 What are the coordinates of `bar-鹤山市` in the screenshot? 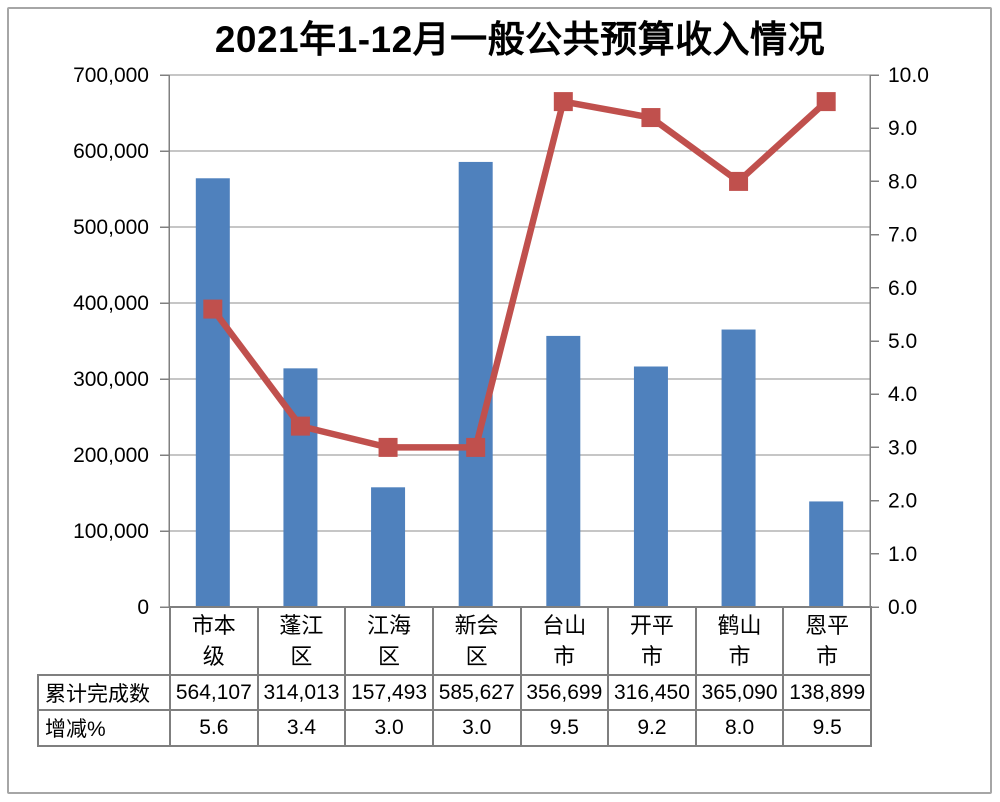 It's located at (738, 468).